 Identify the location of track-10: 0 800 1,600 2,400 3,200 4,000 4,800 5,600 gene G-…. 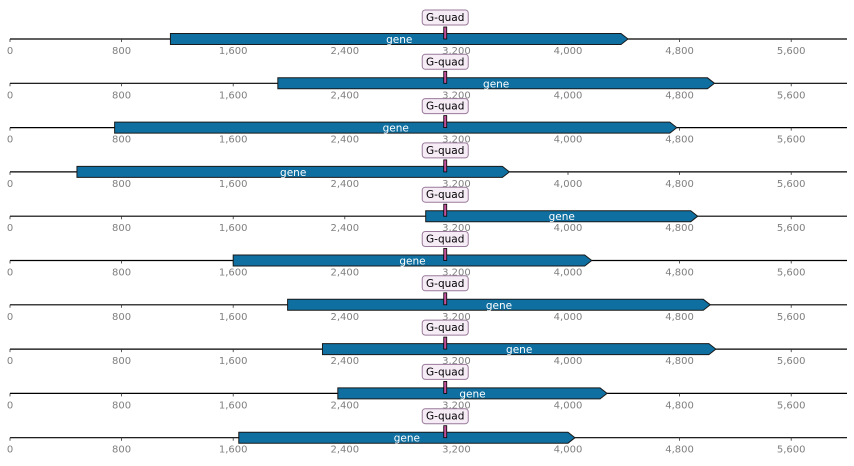
(427, 432).